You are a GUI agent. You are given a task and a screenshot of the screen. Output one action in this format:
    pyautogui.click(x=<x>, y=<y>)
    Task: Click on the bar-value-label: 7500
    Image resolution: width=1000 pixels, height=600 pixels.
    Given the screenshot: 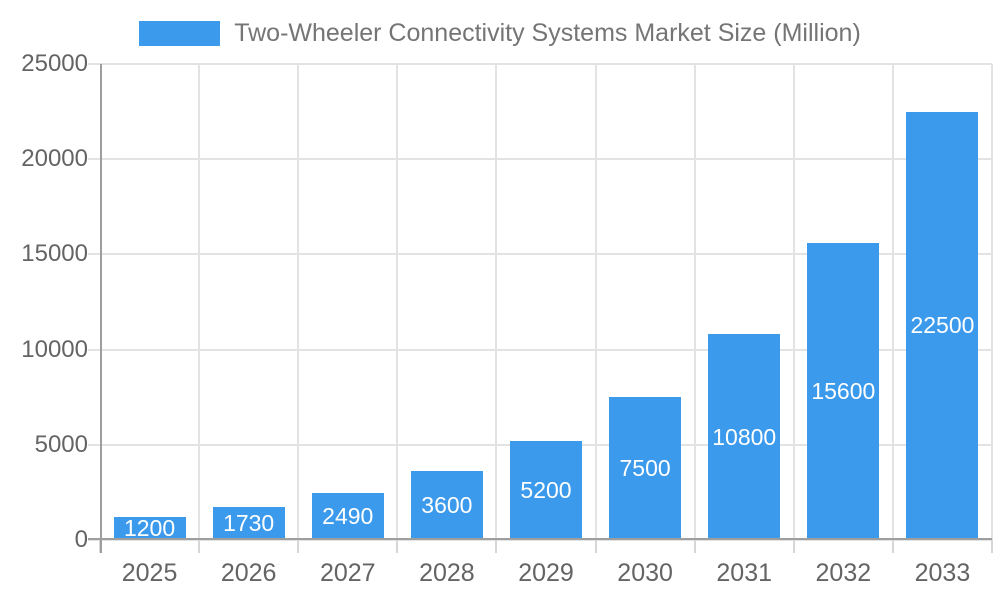 What is the action you would take?
    pyautogui.click(x=645, y=468)
    